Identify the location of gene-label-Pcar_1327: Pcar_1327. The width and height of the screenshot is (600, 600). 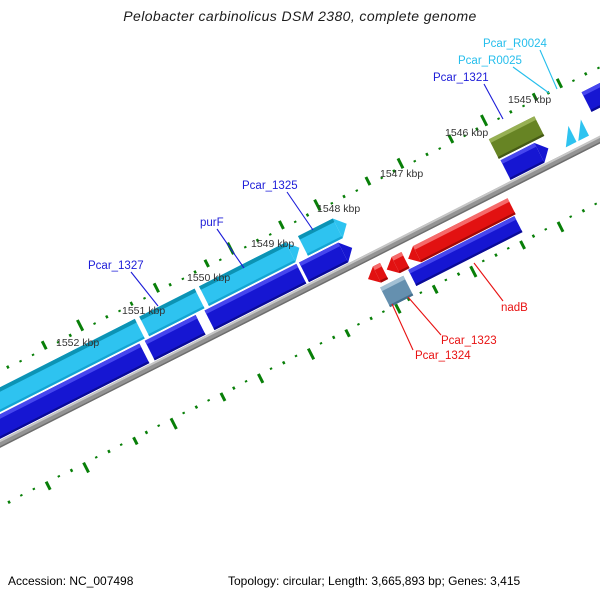
(116, 266).